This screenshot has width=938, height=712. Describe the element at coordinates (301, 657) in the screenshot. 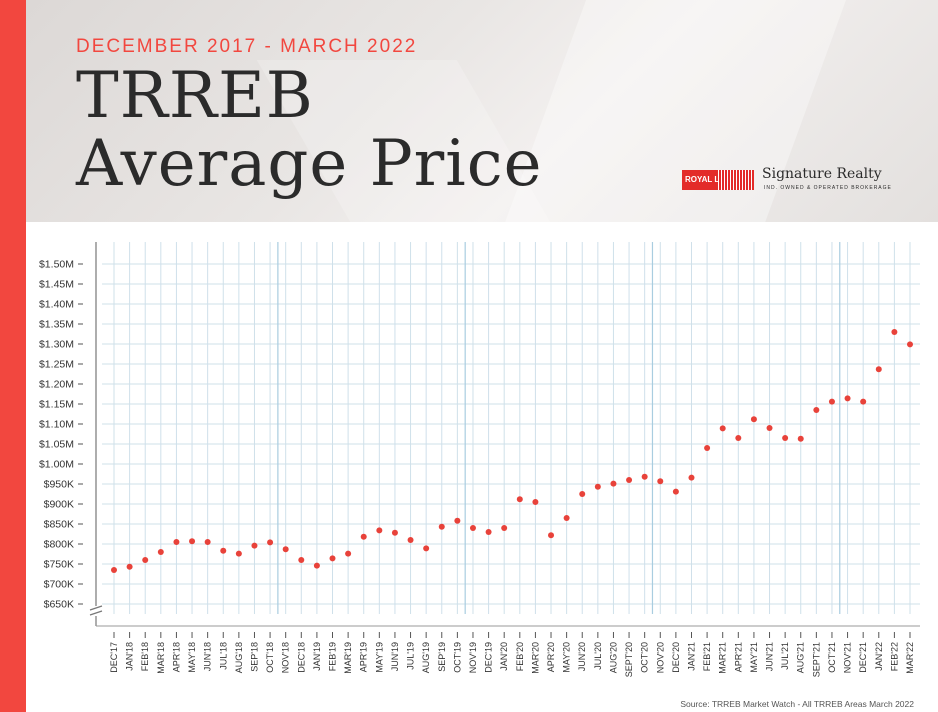

I see `x-tick-label: DEC'18` at that location.